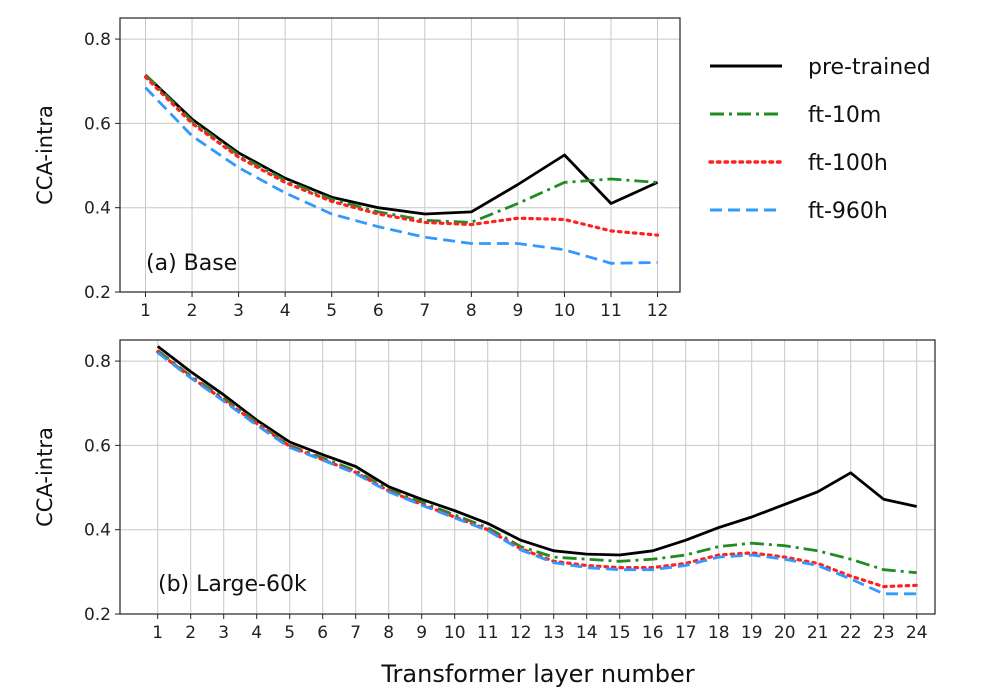 Image resolution: width=1005 pixels, height=699 pixels. Describe the element at coordinates (884, 633) in the screenshot. I see `x-tick-label: 23` at that location.